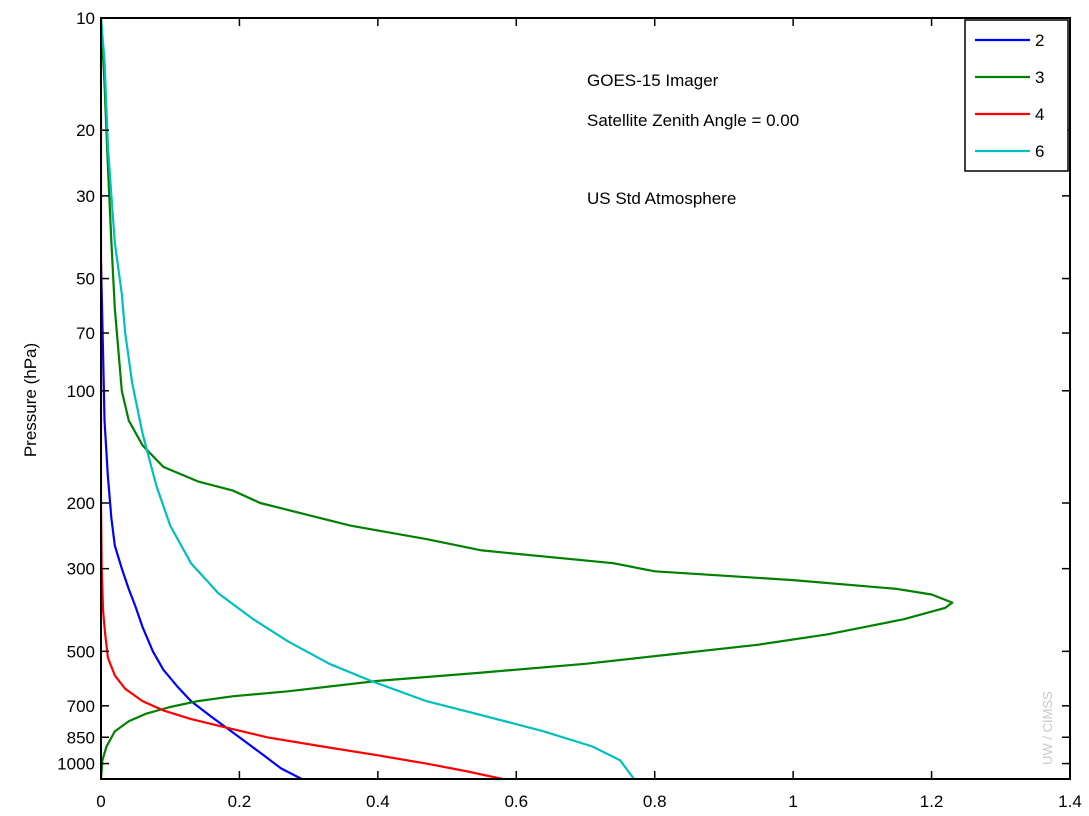 Image resolution: width=1089 pixels, height=816 pixels. I want to click on x-tick-label: 1, so click(792, 801).